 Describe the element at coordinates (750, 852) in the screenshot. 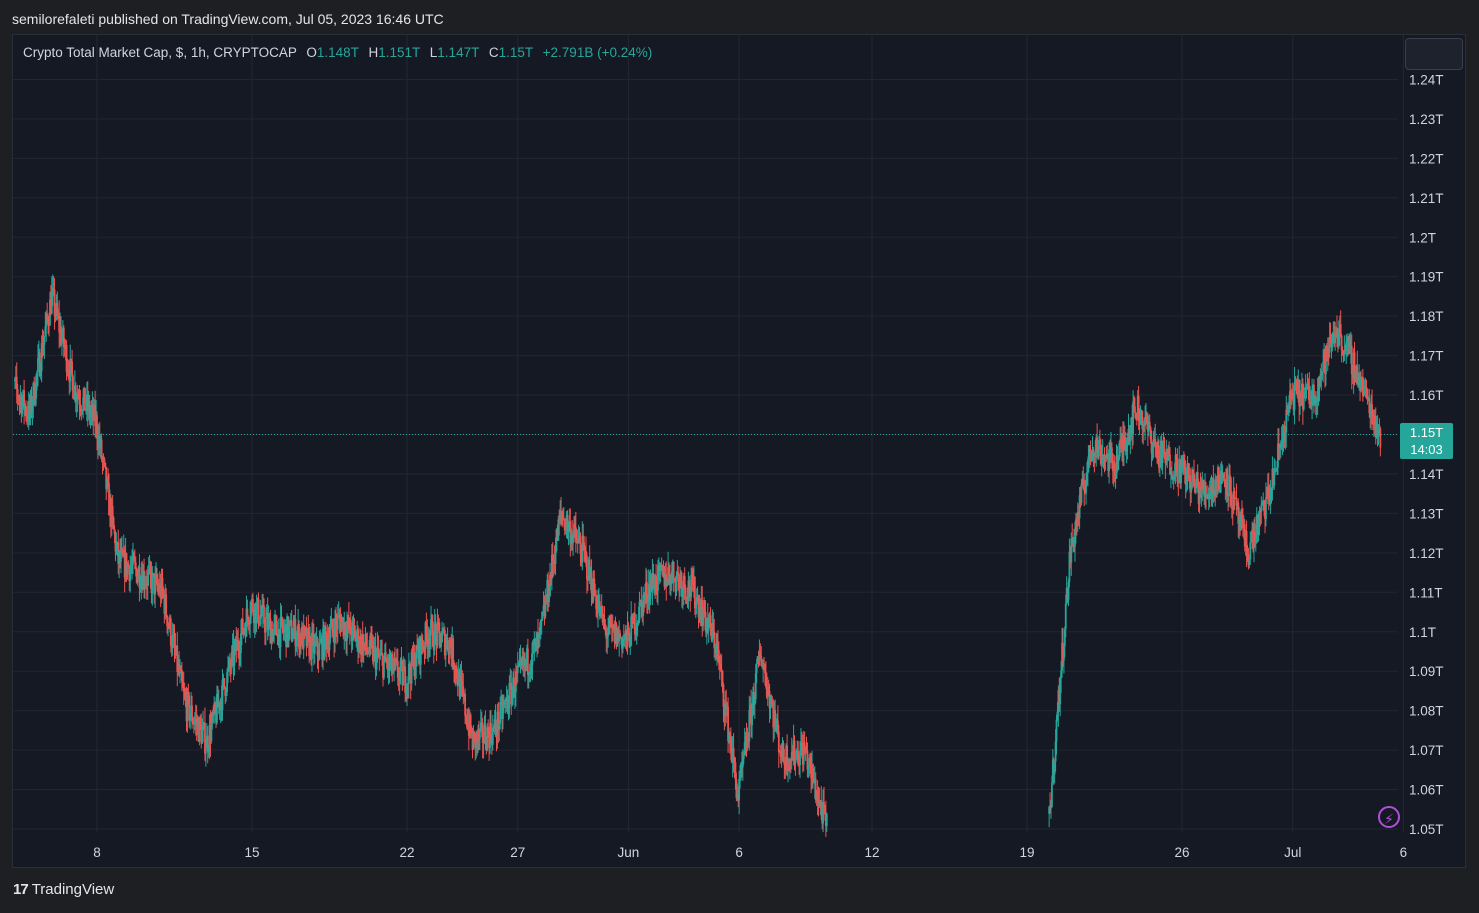

I see `x-axis: 8 15 22 27 Jun 6 12 19 26 Jul 6` at that location.